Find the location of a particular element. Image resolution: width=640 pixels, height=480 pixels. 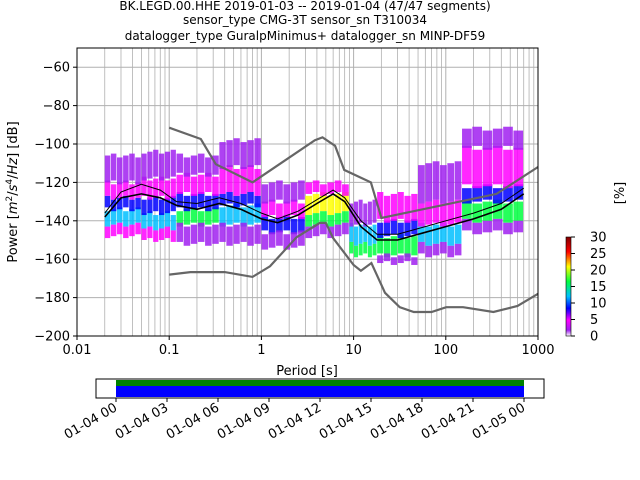

noise-model-nhnm is located at coordinates (353, 173).